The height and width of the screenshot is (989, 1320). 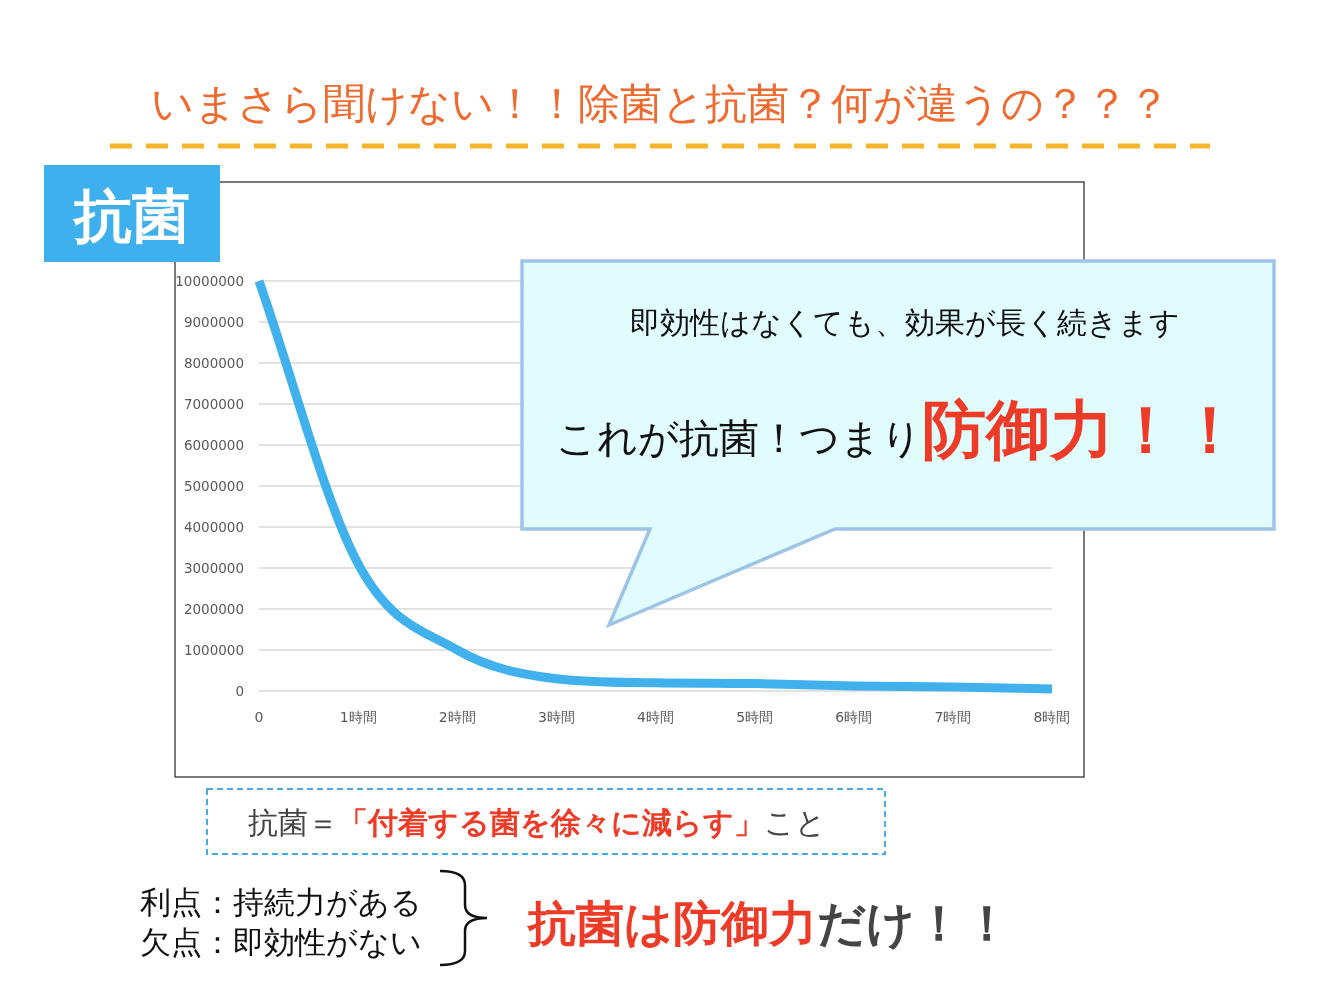 What do you see at coordinates (655, 717) in the screenshot?
I see `x-tick-label: 4時間` at bounding box center [655, 717].